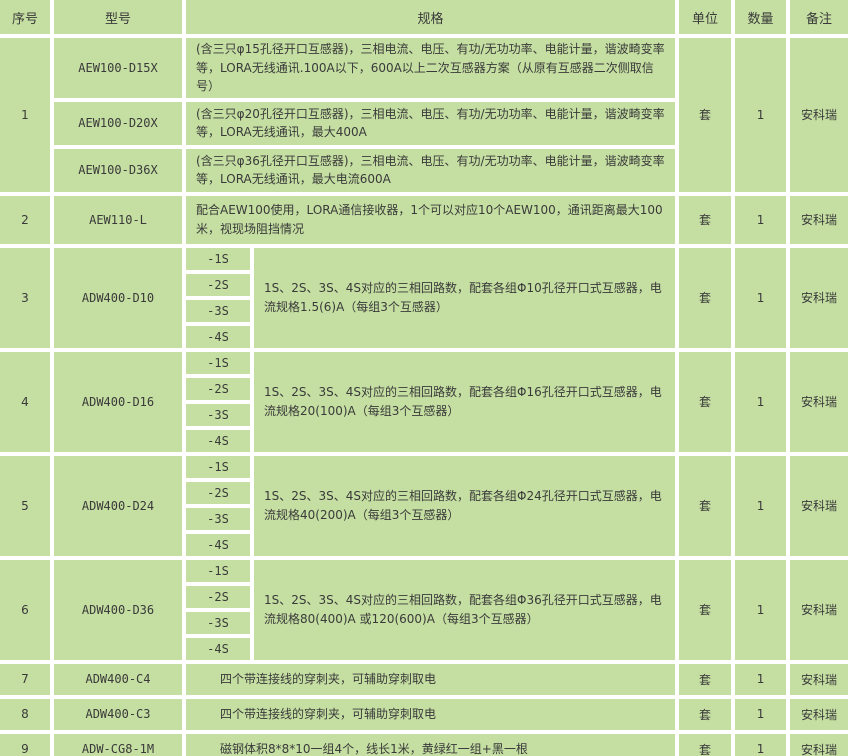 This screenshot has width=848, height=756. Describe the element at coordinates (705, 17) in the screenshot. I see `header-unit: 单位` at that location.